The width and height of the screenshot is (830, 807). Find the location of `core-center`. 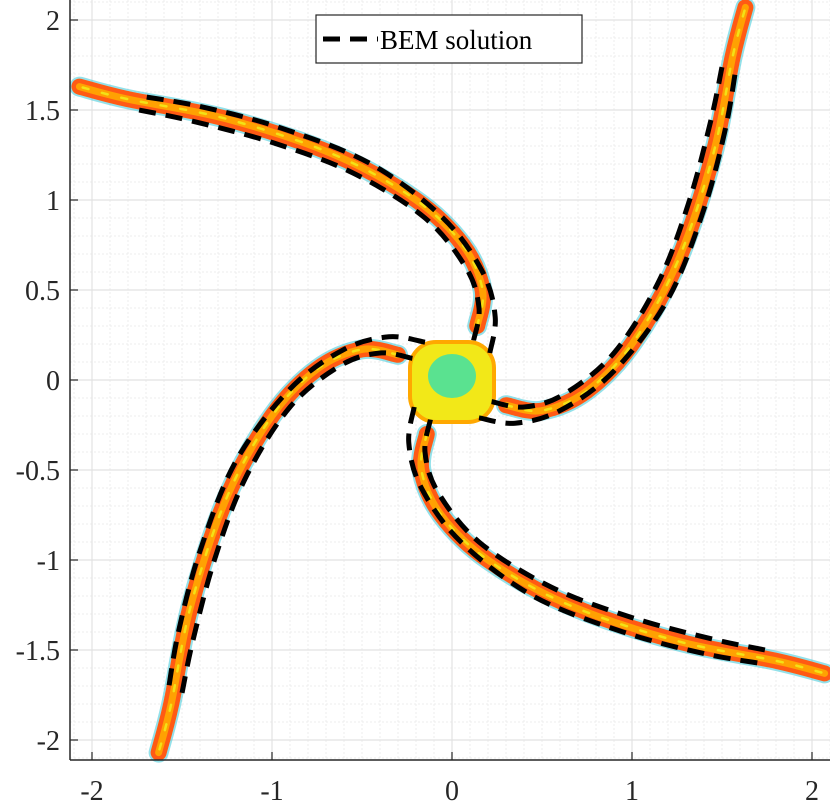

core-center is located at coordinates (452, 376).